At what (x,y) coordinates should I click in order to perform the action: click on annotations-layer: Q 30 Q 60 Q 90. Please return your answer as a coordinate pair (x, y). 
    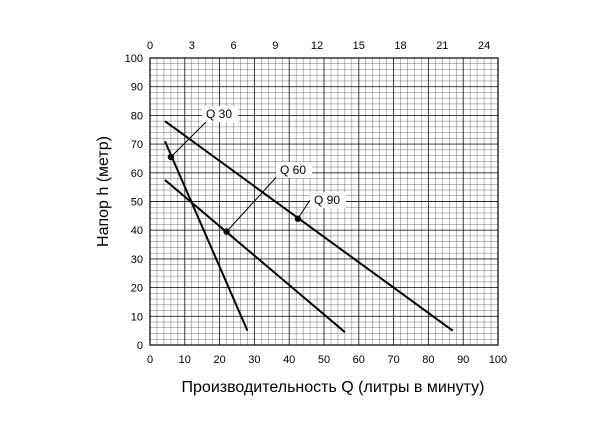
    Looking at the image, I should click on (258, 169).